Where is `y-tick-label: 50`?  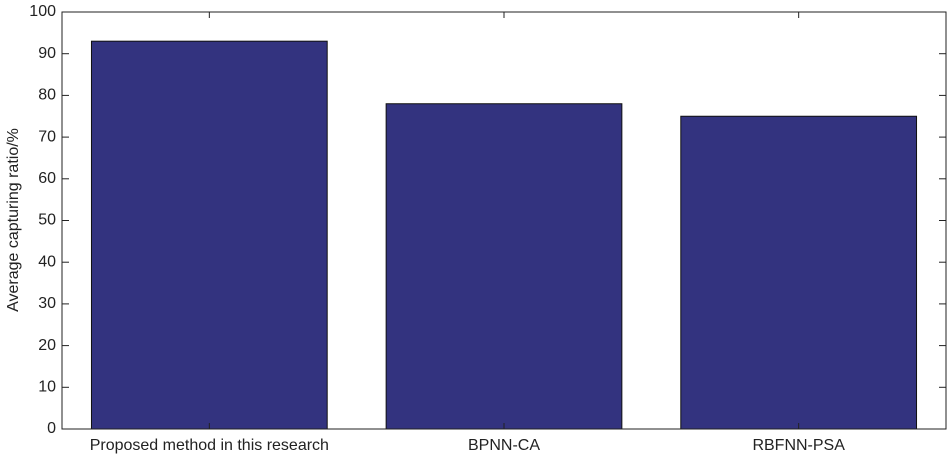
y-tick-label: 50 is located at coordinates (47, 220).